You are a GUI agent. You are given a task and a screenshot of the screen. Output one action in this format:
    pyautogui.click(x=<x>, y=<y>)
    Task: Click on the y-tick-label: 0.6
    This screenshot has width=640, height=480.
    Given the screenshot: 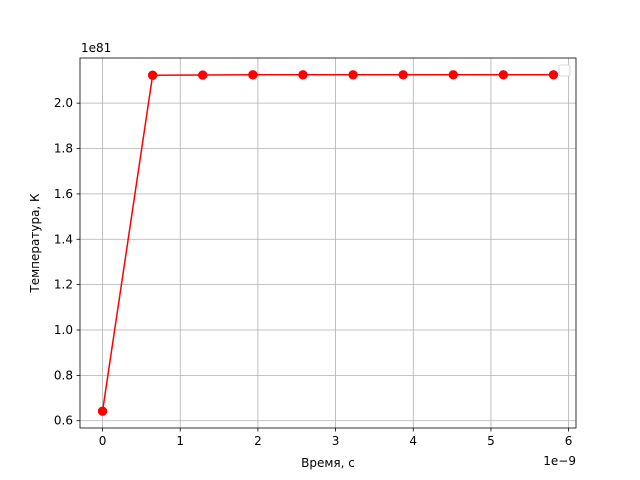 What is the action you would take?
    pyautogui.click(x=63, y=421)
    